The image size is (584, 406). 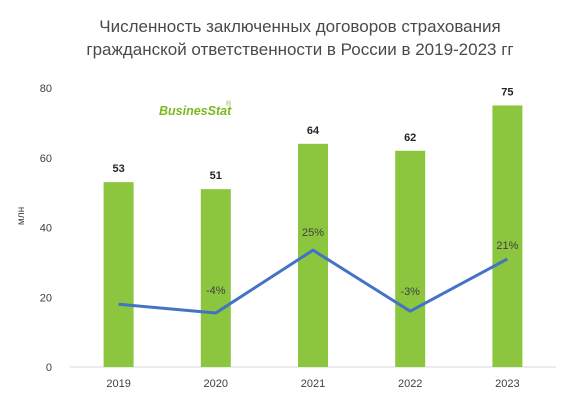 What do you see at coordinates (313, 131) in the screenshot?
I see `bar-value-label: 64` at bounding box center [313, 131].